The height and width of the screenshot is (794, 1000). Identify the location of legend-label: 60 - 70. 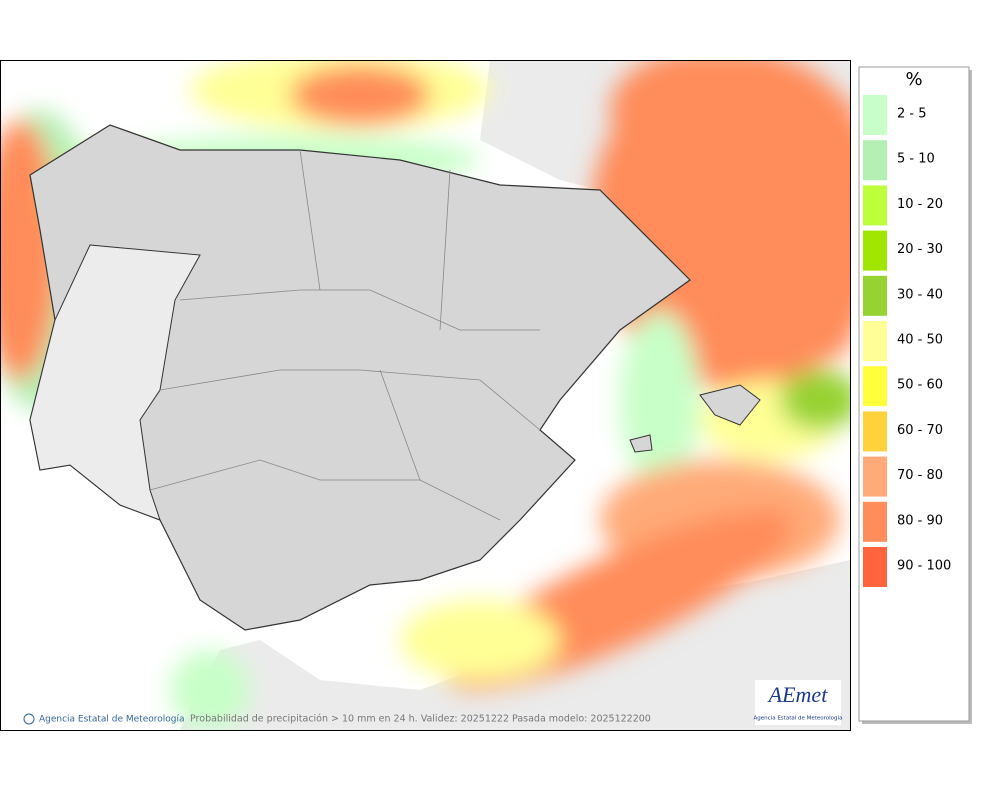
(920, 430).